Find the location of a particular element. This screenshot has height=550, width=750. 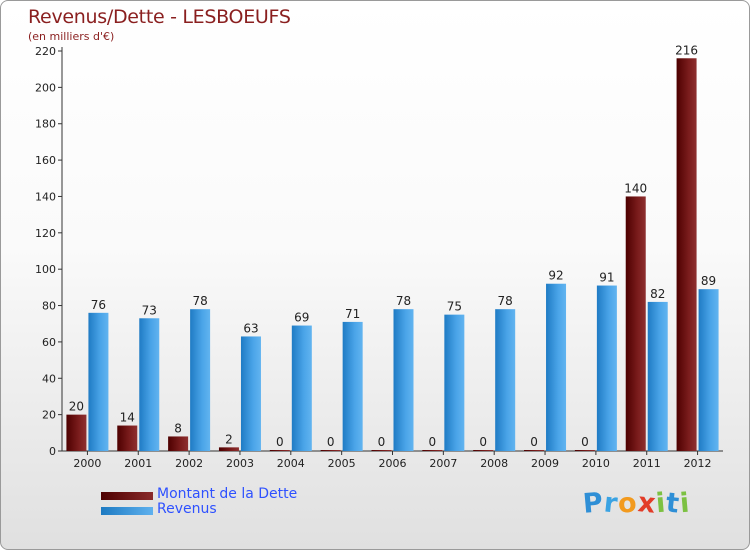

y-tick-label: 120 is located at coordinates (45, 233).